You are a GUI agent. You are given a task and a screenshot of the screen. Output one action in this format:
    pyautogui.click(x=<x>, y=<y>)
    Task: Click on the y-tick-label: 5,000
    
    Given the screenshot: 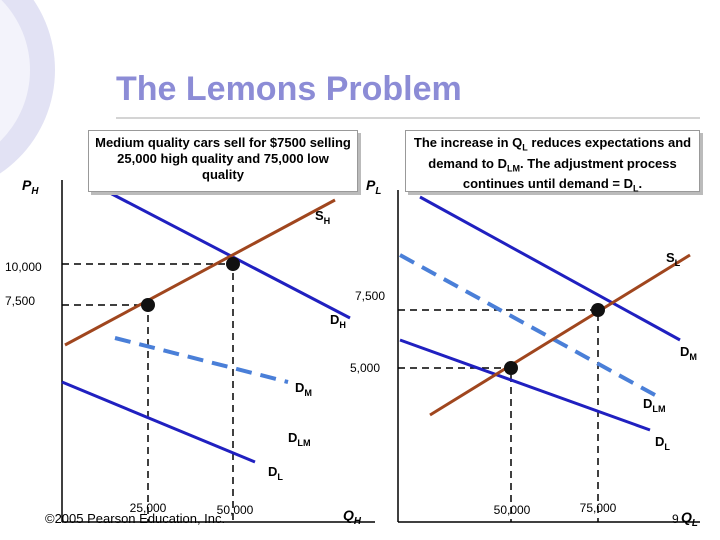 What is the action you would take?
    pyautogui.click(x=365, y=368)
    